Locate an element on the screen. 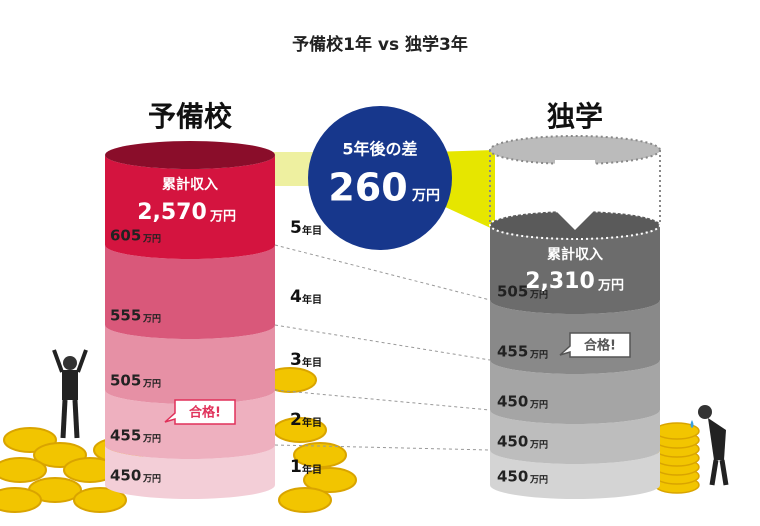 This screenshot has width=760, height=526. diff-value: 260 is located at coordinates (367, 188).